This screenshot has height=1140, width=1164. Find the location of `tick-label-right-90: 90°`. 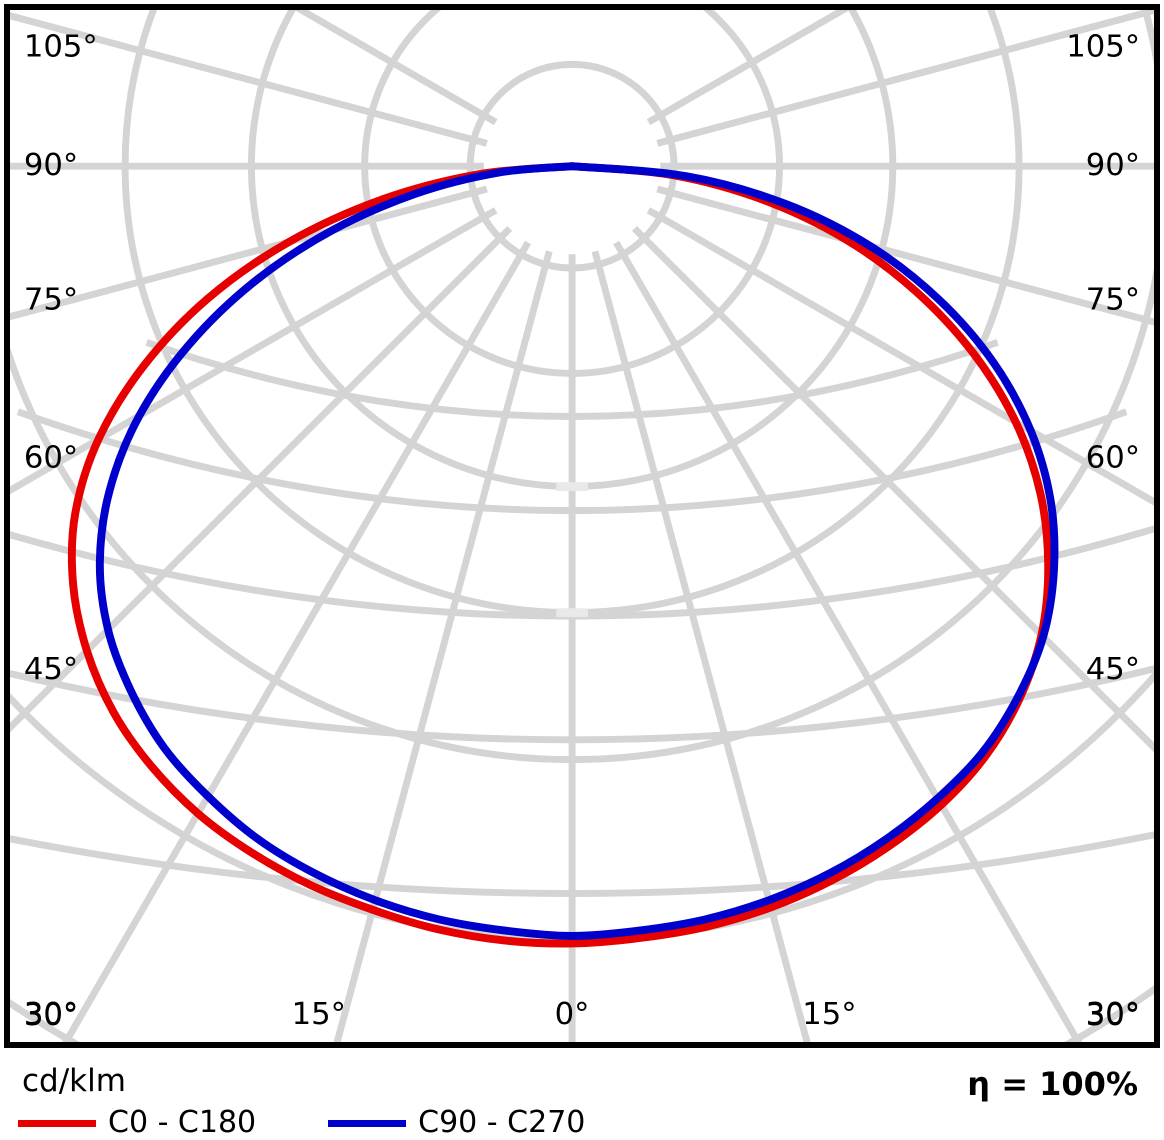

tick-label-right-90: 90° is located at coordinates (1113, 165).